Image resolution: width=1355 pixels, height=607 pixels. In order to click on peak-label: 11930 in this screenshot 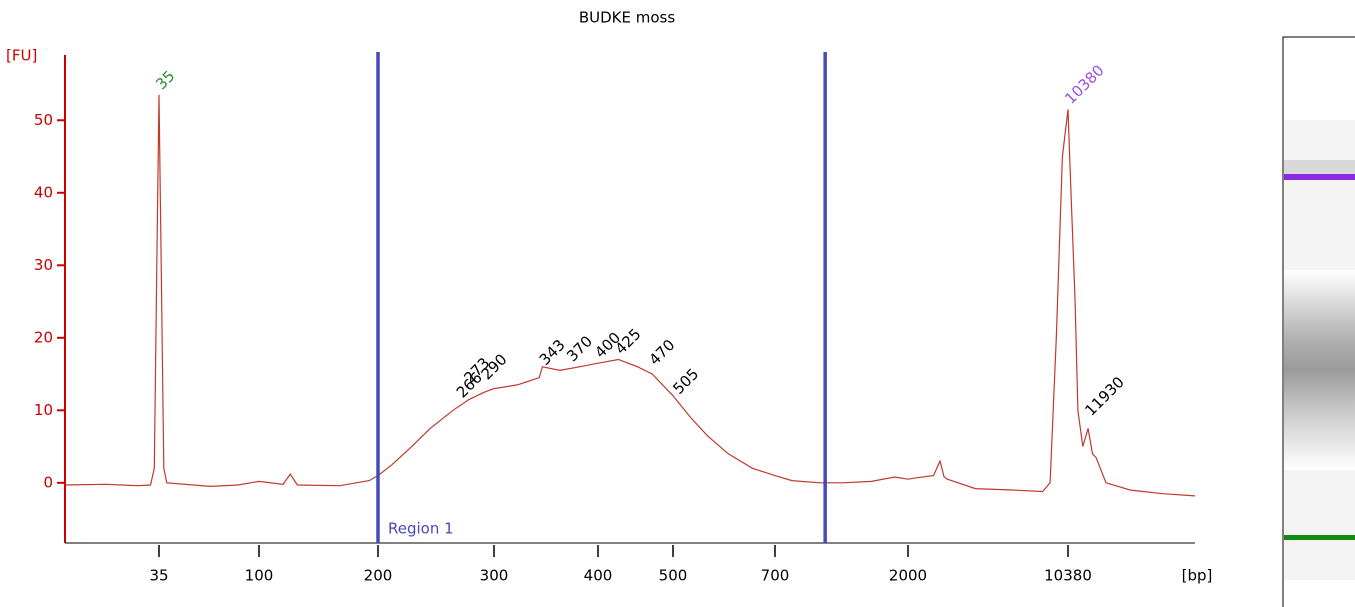, I will do `click(1104, 396)`.